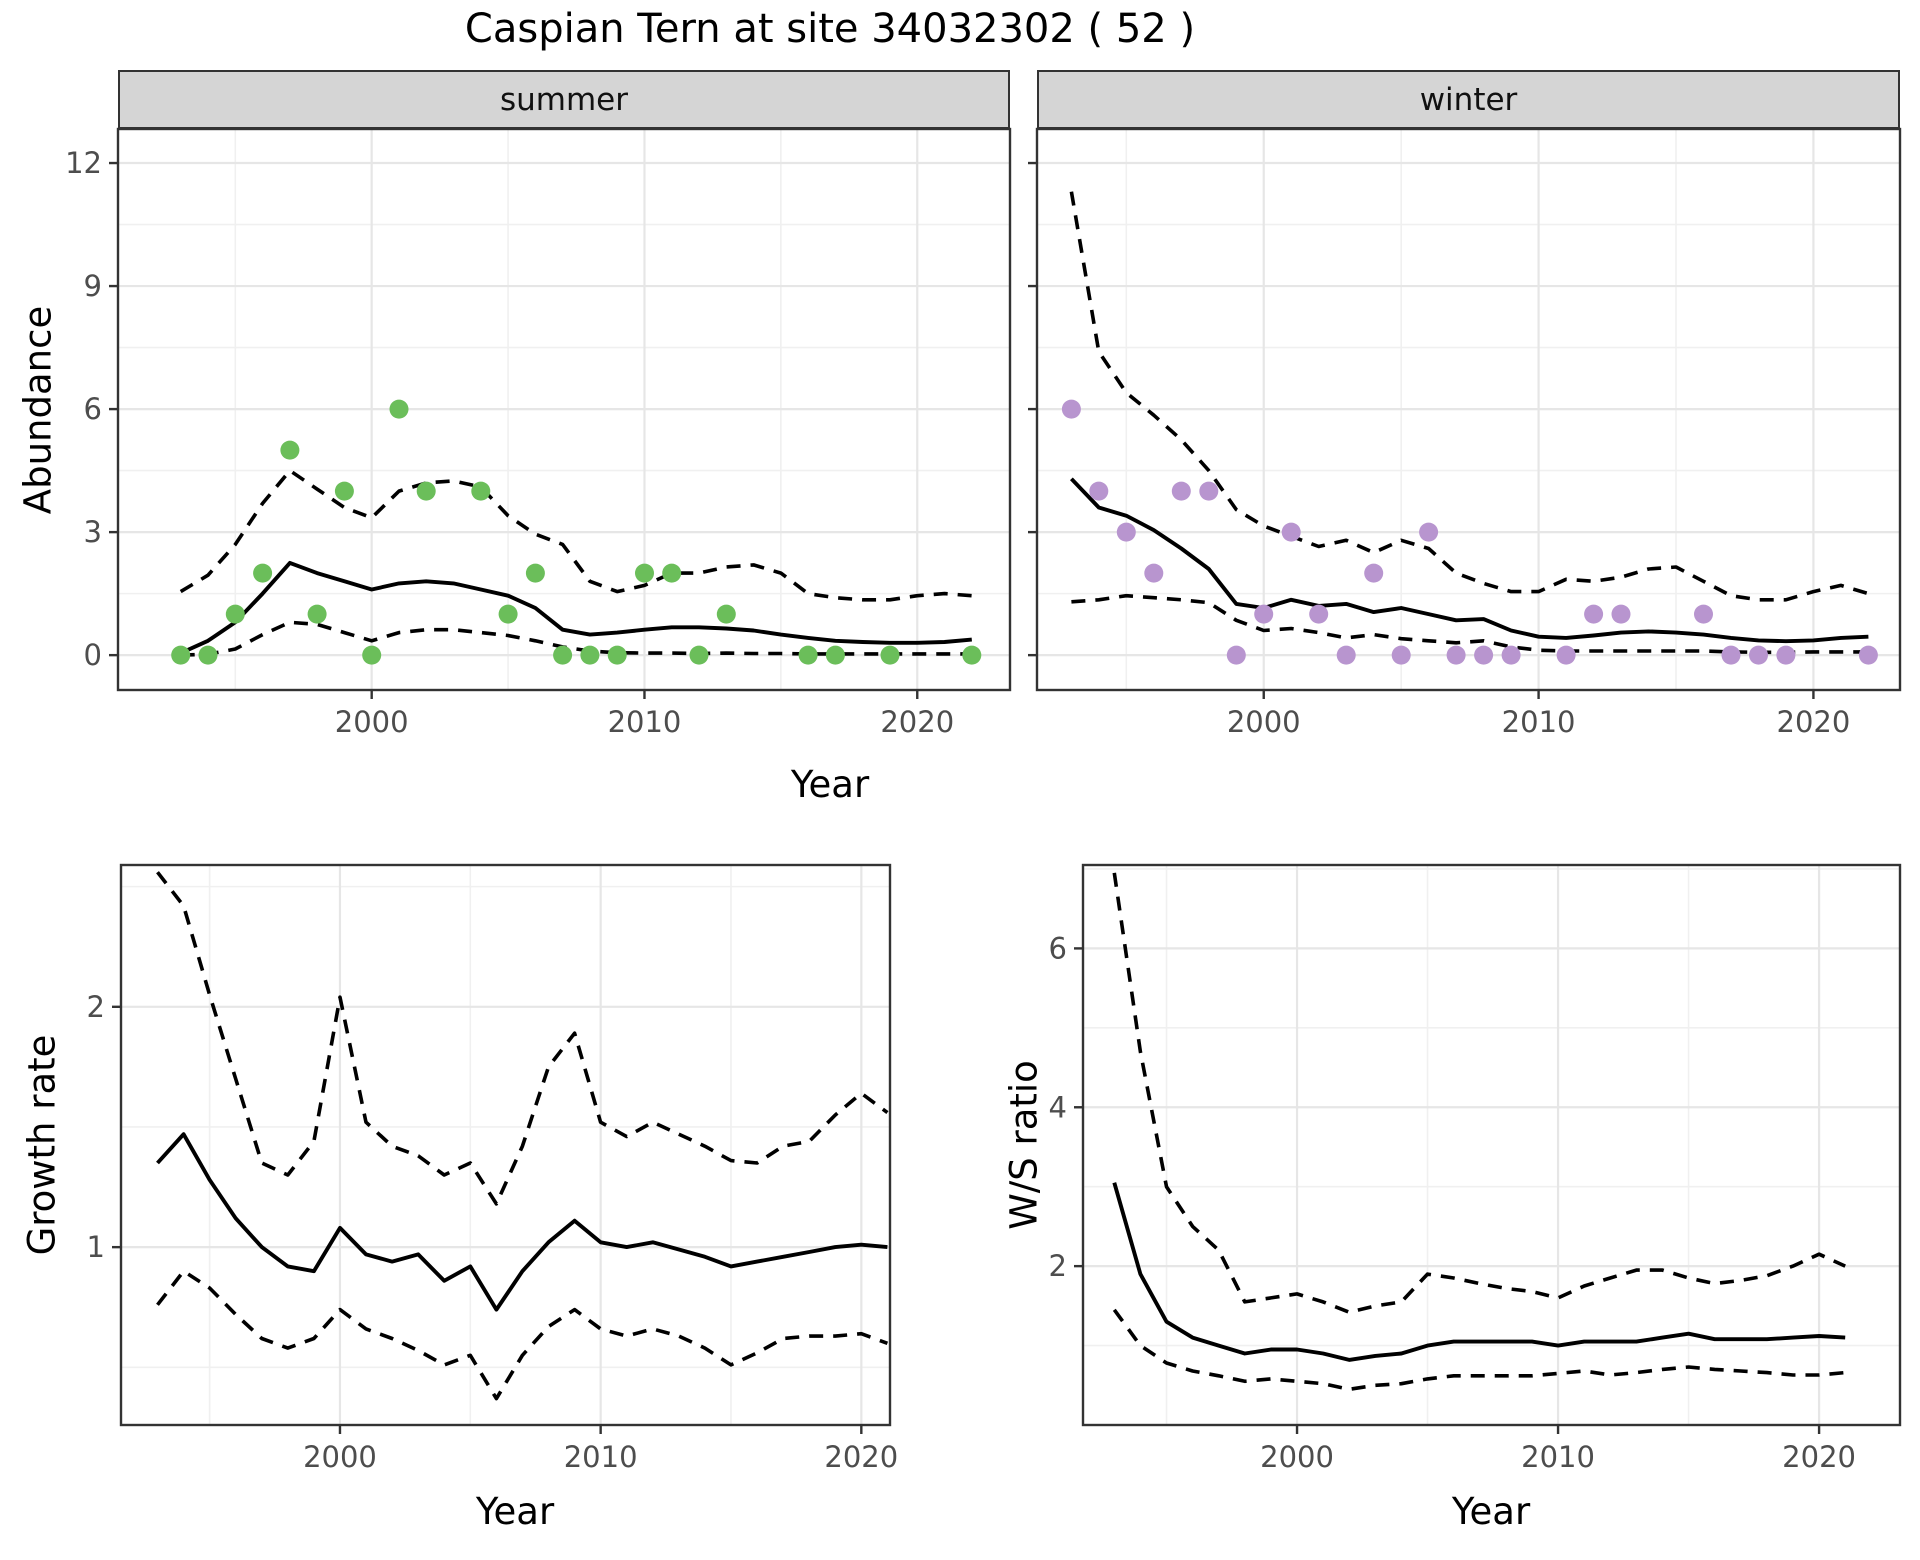  Describe the element at coordinates (1058, 1107) in the screenshot. I see `y-tick-label: 4` at that location.